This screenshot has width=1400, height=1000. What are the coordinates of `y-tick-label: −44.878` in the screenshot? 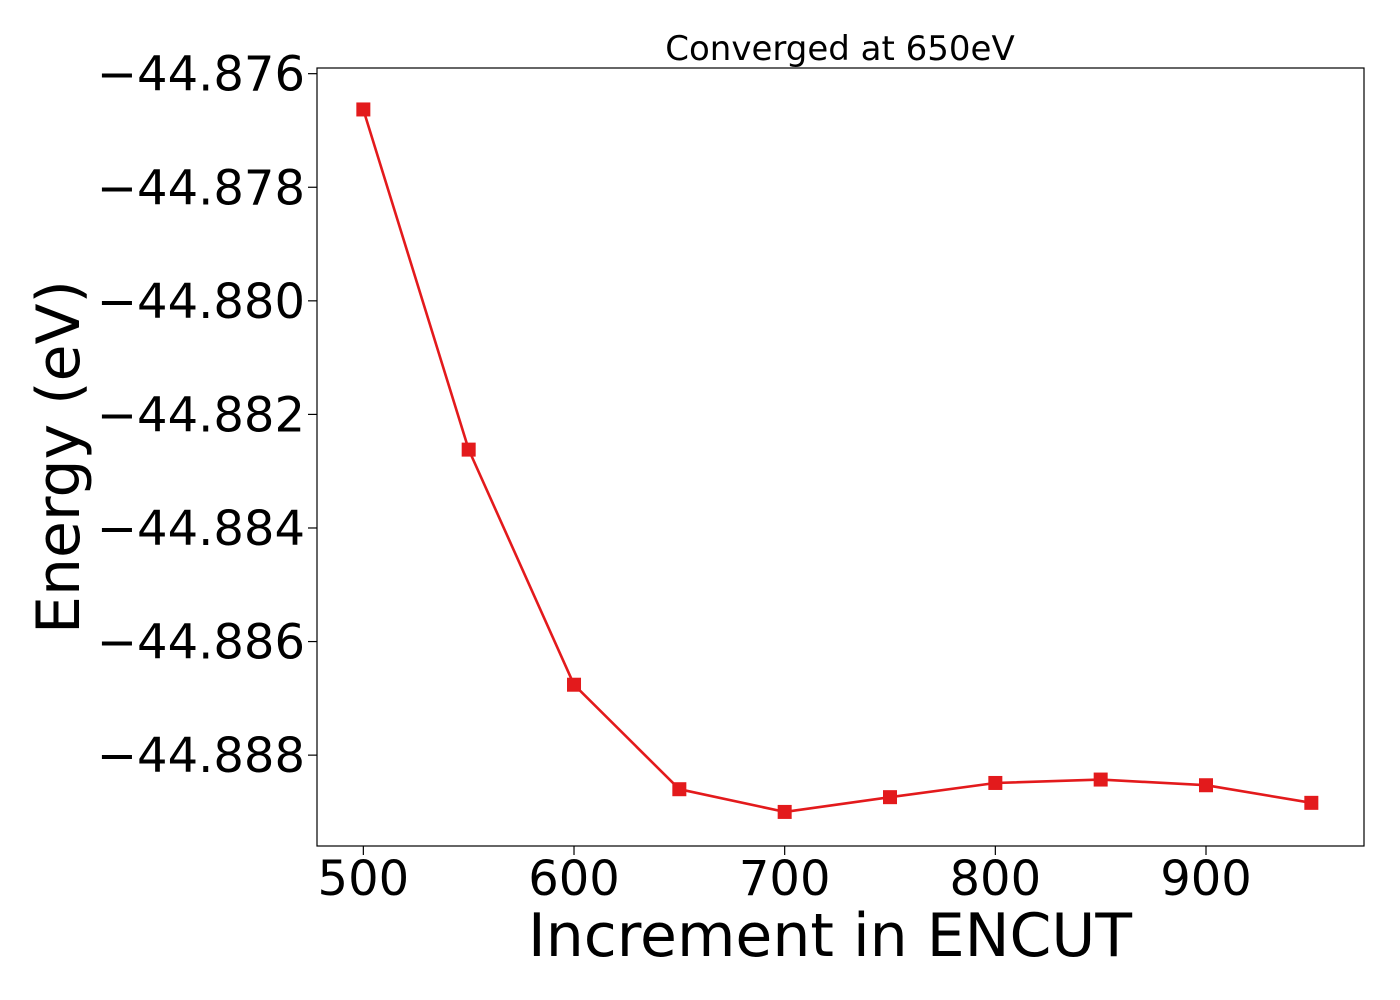 It's located at (201, 188).